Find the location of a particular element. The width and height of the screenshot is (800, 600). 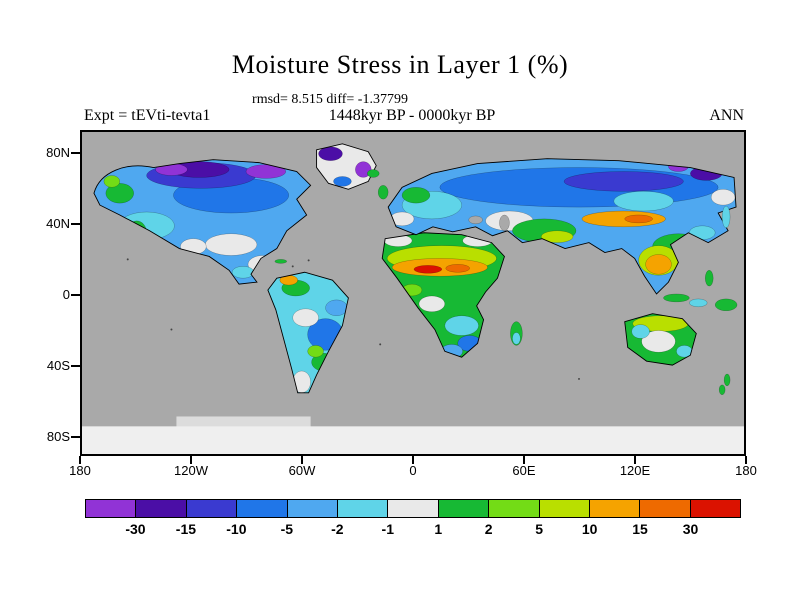

colorbar-boundary-label: -15 is located at coordinates (186, 529).